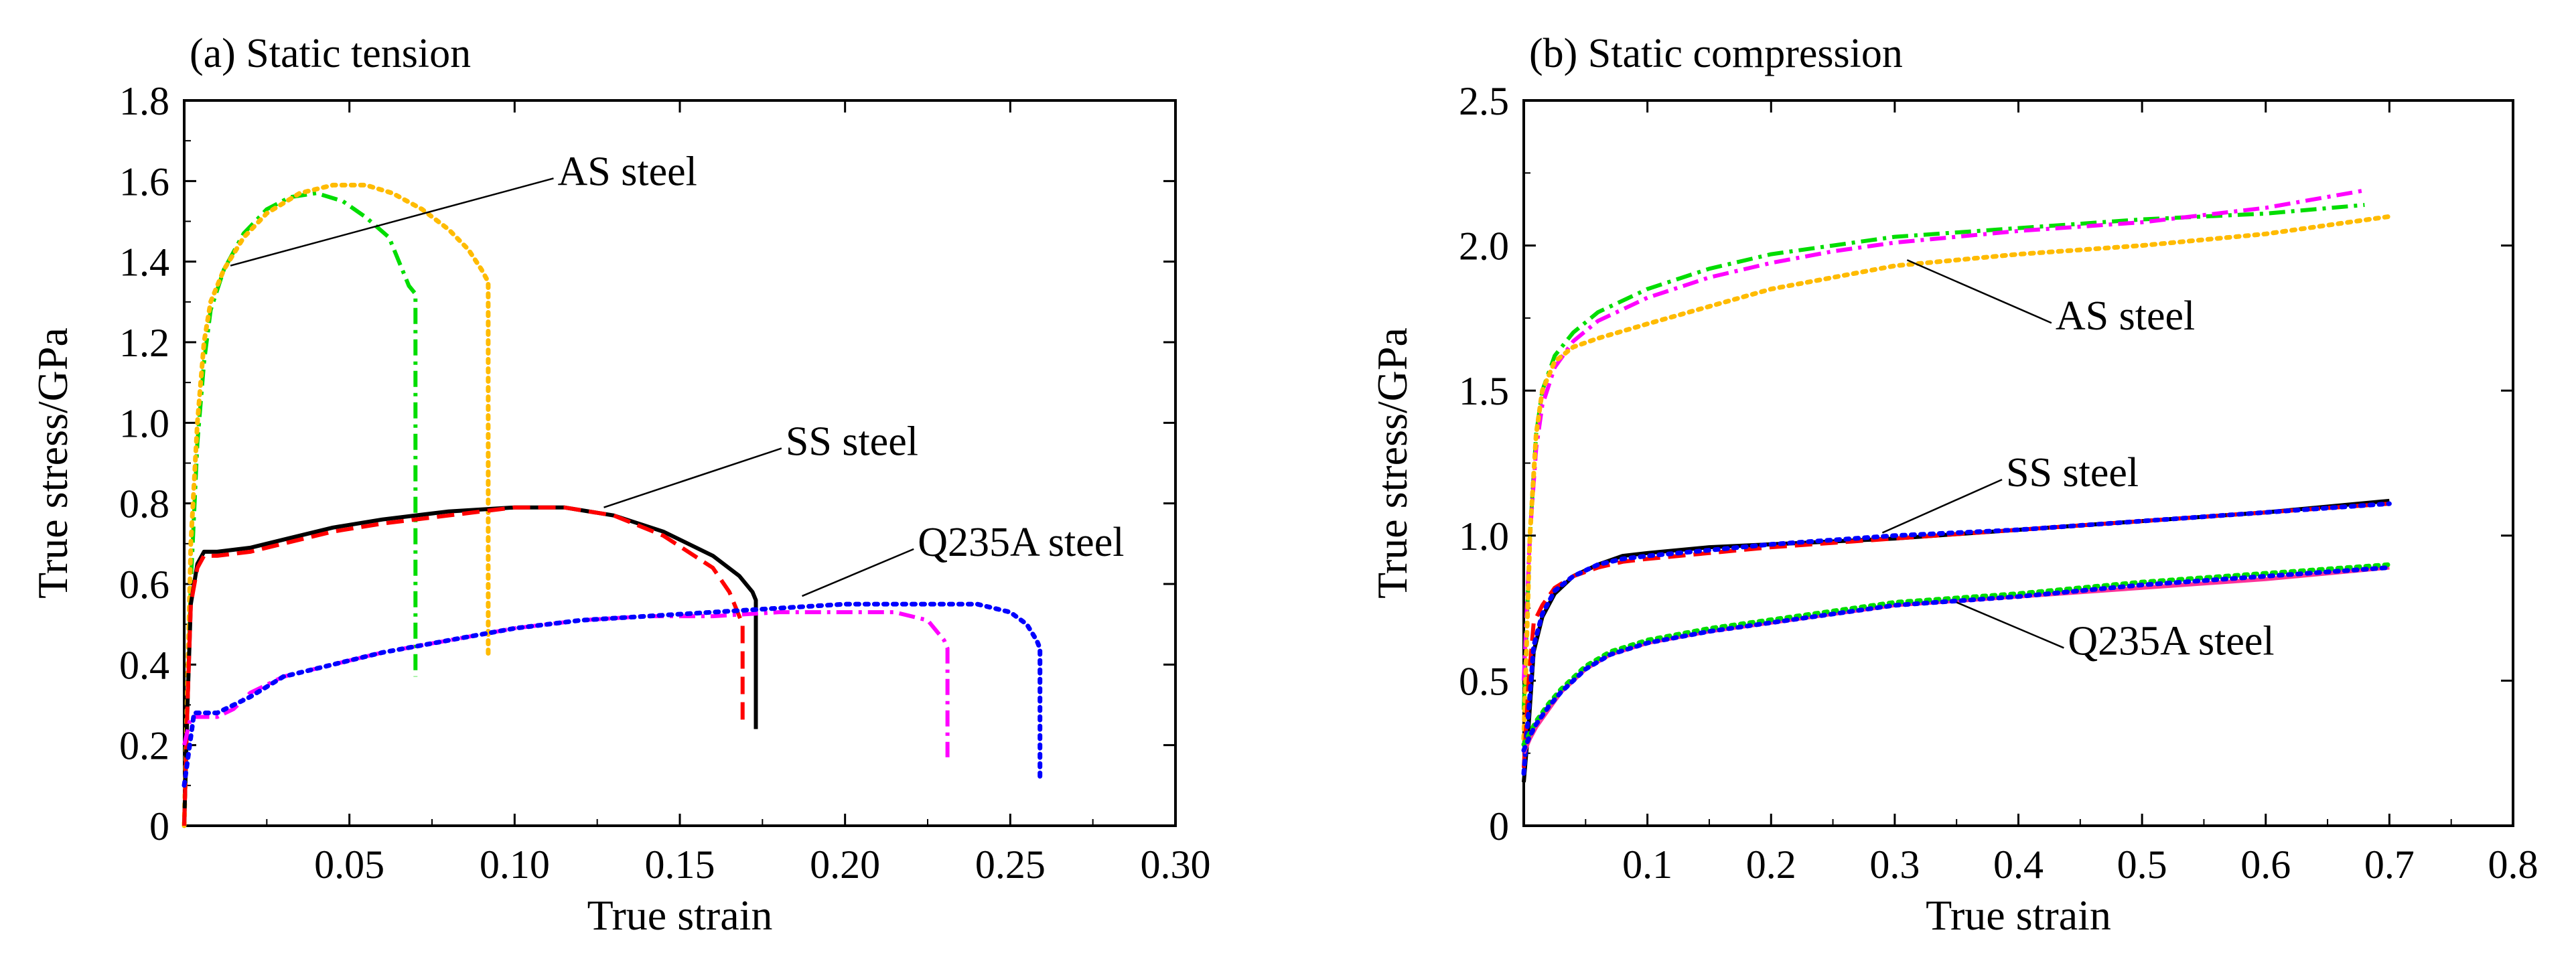 The image size is (2576, 957). I want to click on x-tick-label: 0.7, so click(2389, 864).